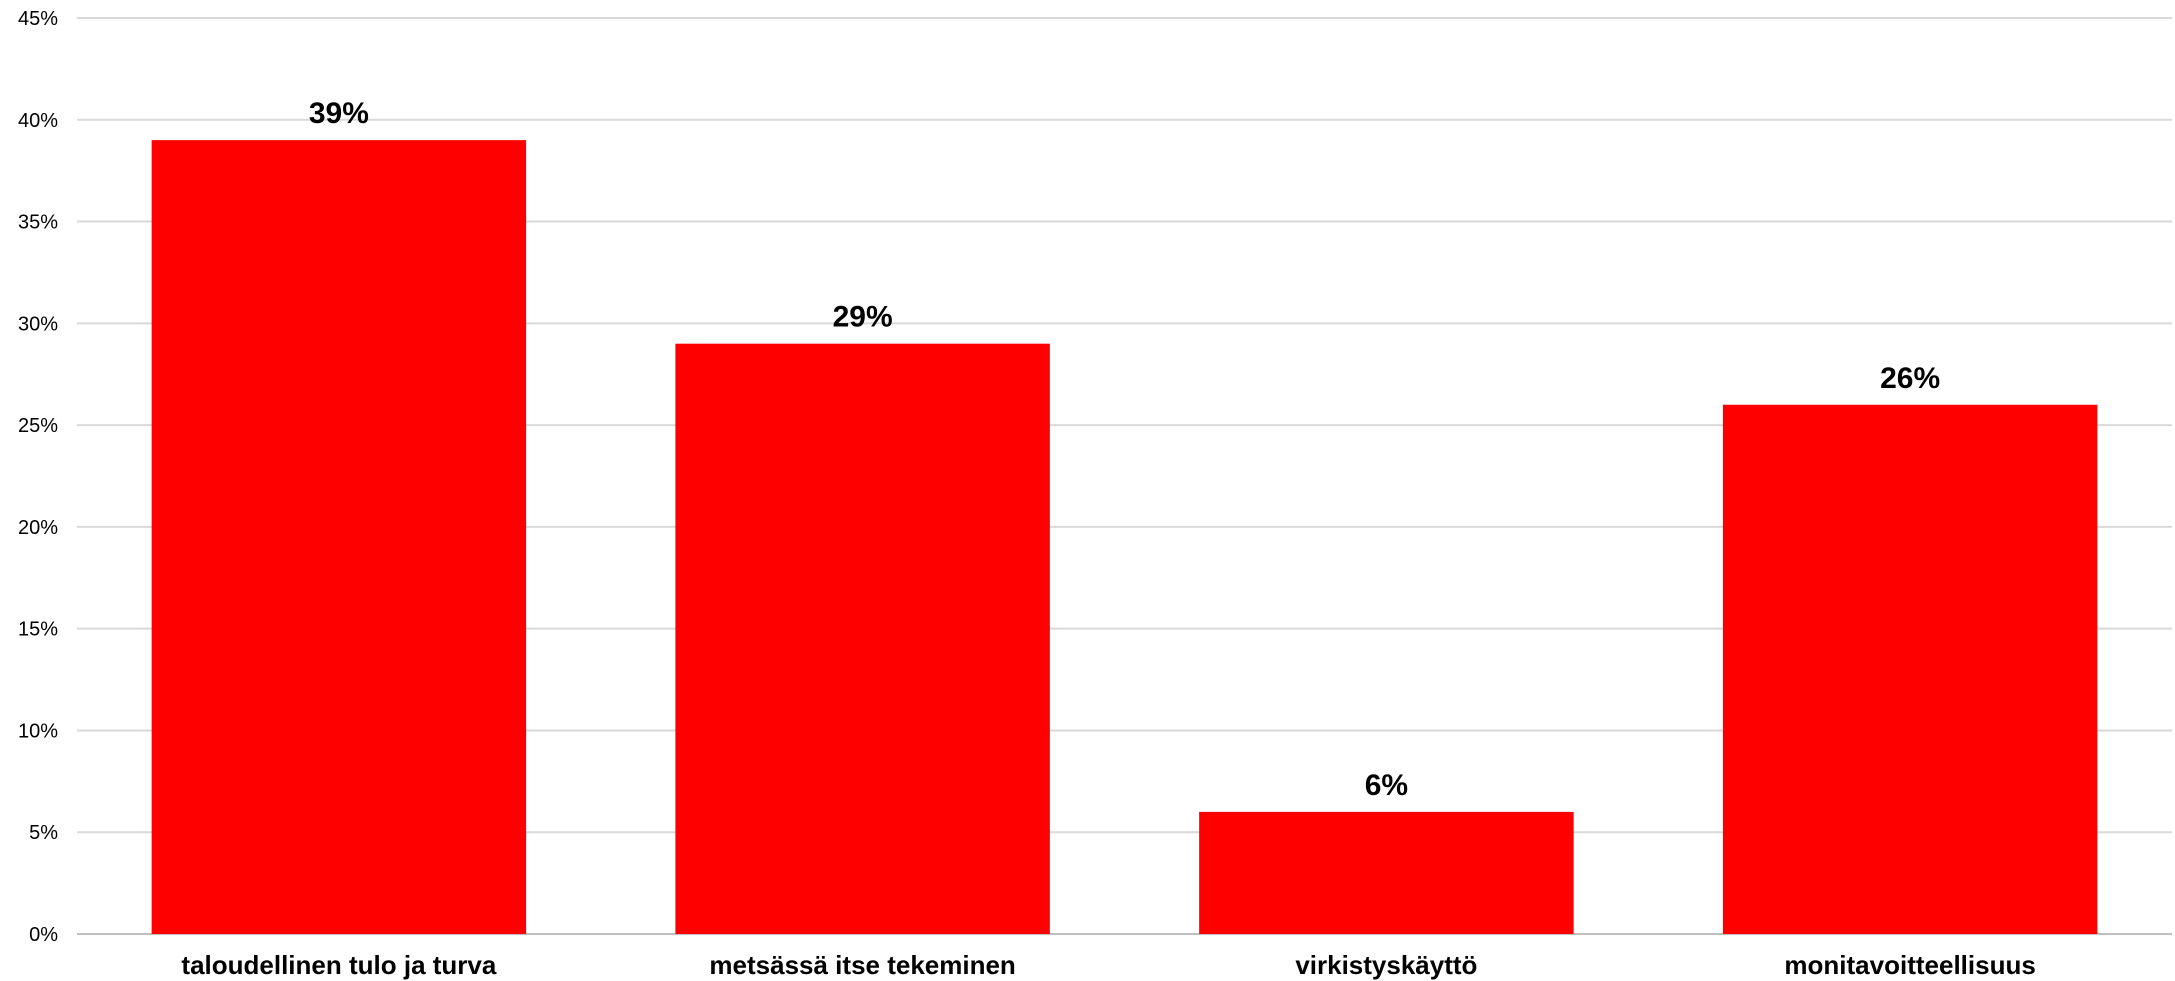 Image resolution: width=2175 pixels, height=981 pixels. I want to click on category-label: metsässä itse tekeminen, so click(862, 965).